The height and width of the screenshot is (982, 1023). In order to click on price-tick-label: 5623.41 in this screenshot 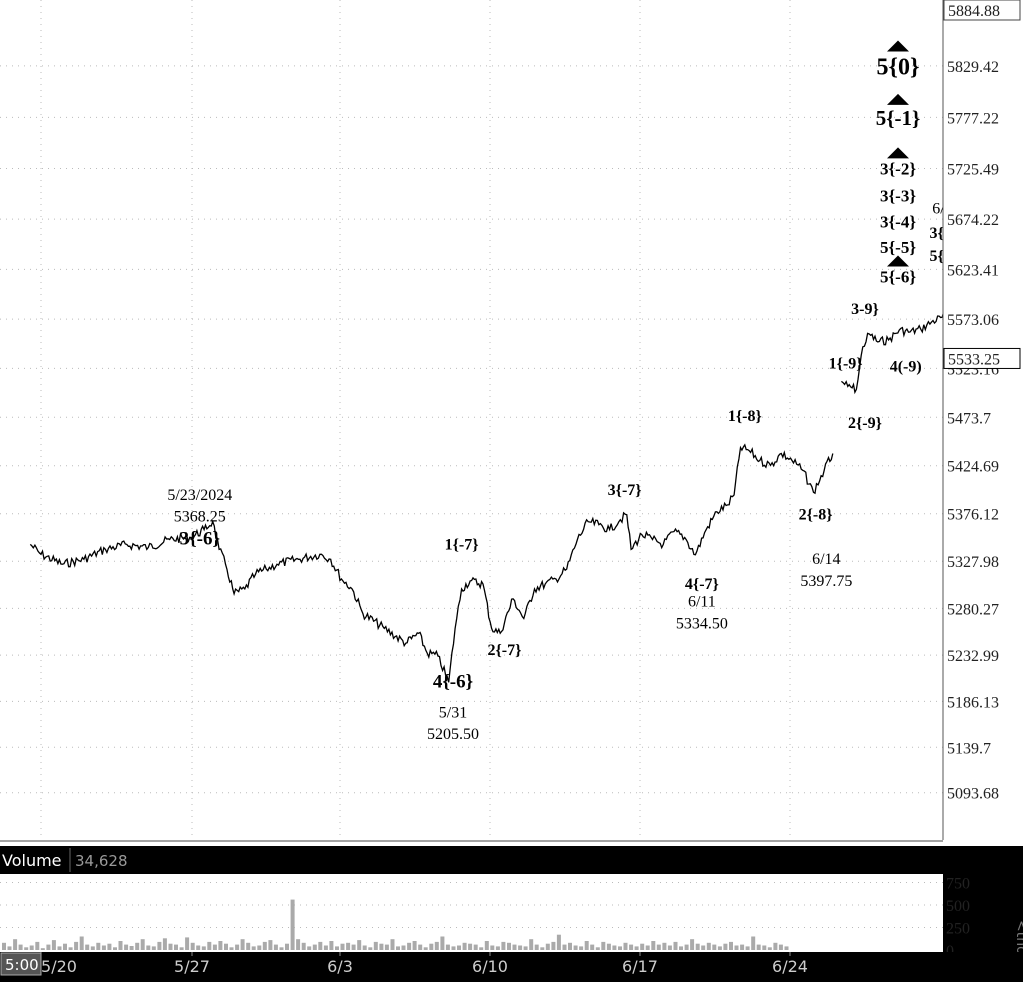, I will do `click(973, 270)`.